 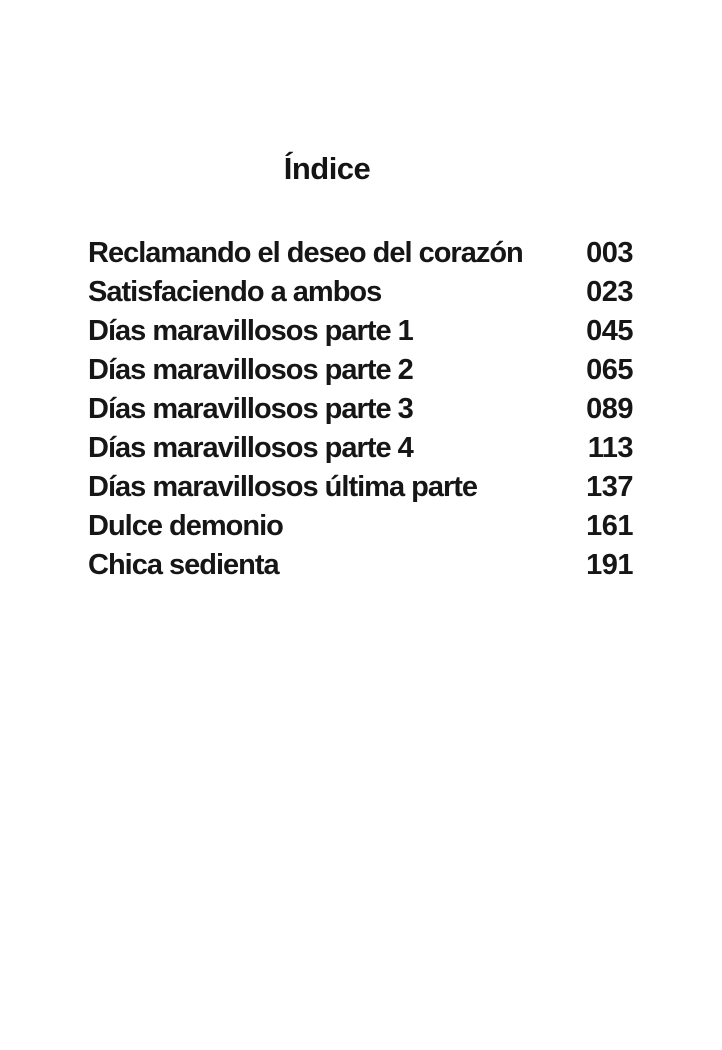 What do you see at coordinates (235, 292) in the screenshot?
I see `toc-entry-label: Satisfaciendo a ambos` at bounding box center [235, 292].